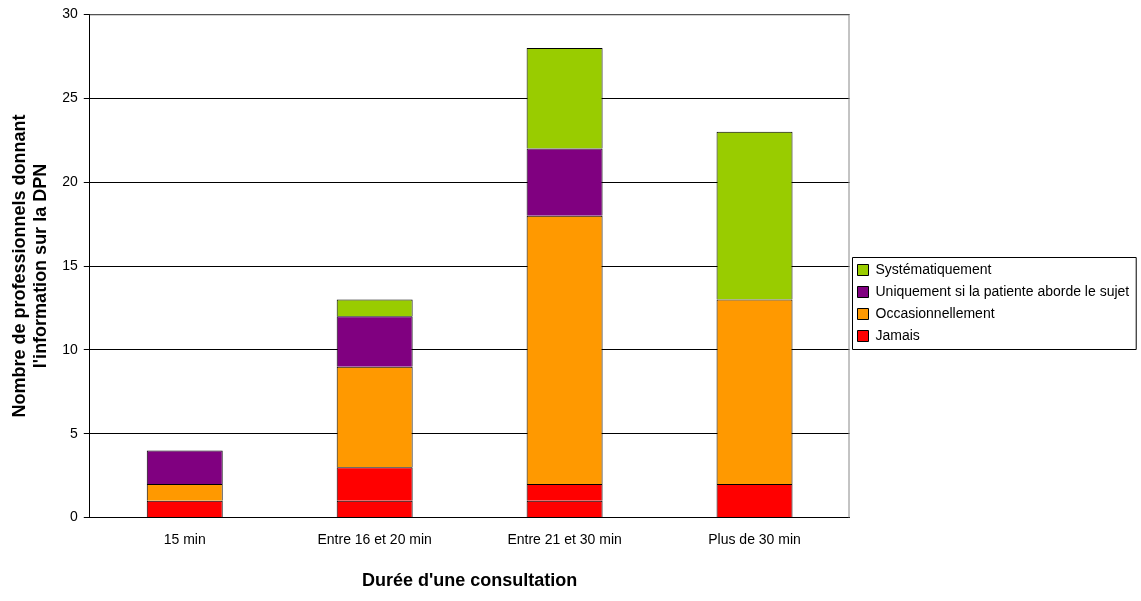  I want to click on y-tick-label: 0, so click(73, 516).